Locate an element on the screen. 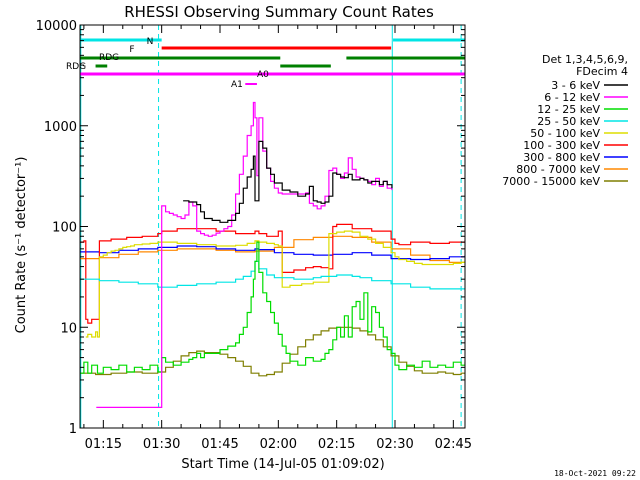 Image resolution: width=640 pixels, height=480 pixels. y-axis-label: Count Rate (s⁻¹ detector⁻¹) is located at coordinates (21, 245).